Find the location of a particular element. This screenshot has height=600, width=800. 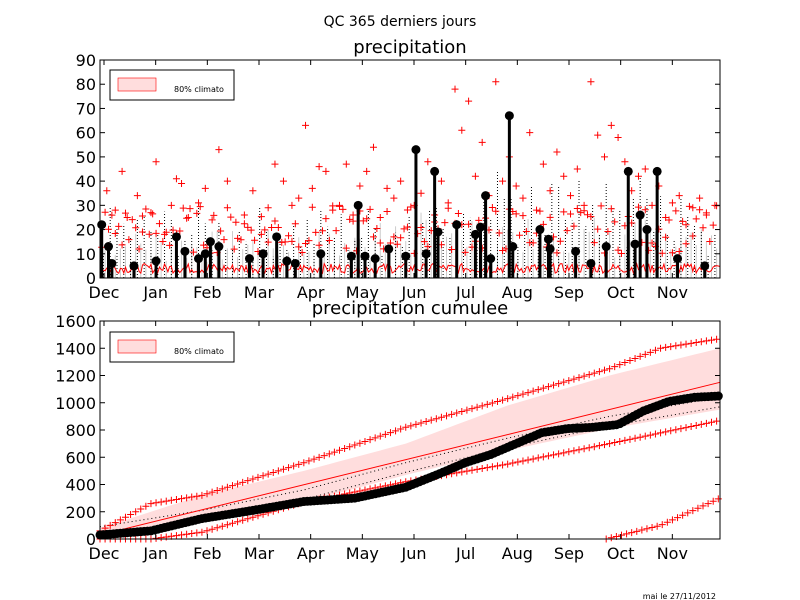

precip-ytick-label: 60 is located at coordinates (86, 133).